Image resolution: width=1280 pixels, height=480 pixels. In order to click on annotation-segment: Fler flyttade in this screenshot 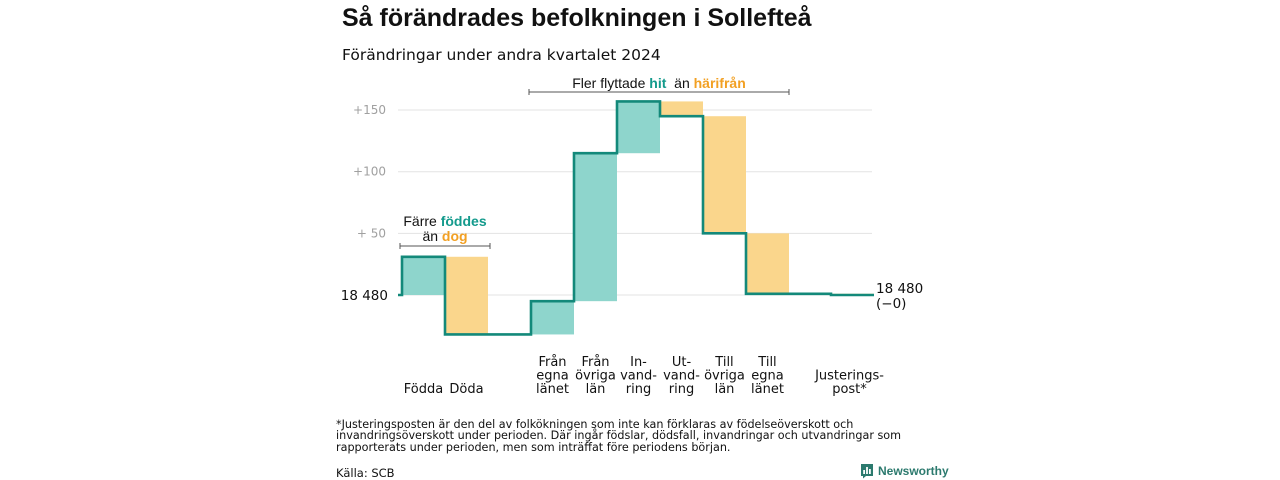, I will do `click(610, 83)`.